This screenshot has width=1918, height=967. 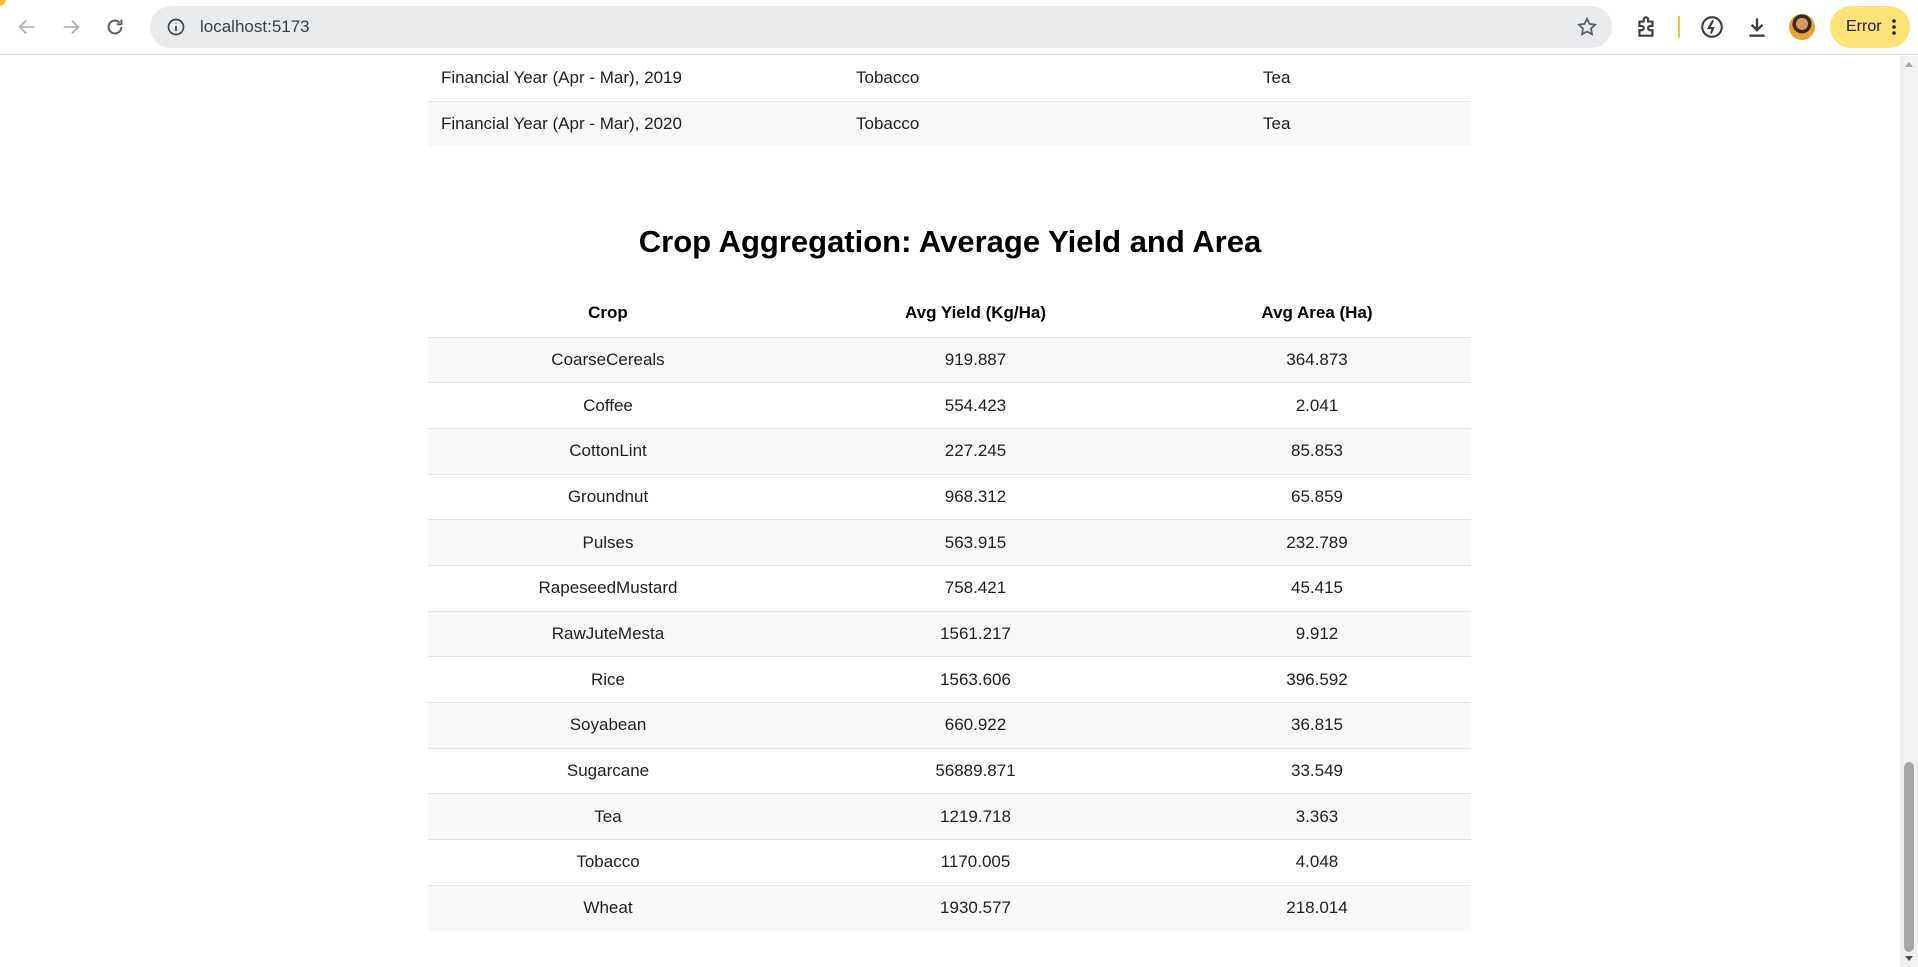 What do you see at coordinates (1909, 857) in the screenshot?
I see `scroll-thumb` at bounding box center [1909, 857].